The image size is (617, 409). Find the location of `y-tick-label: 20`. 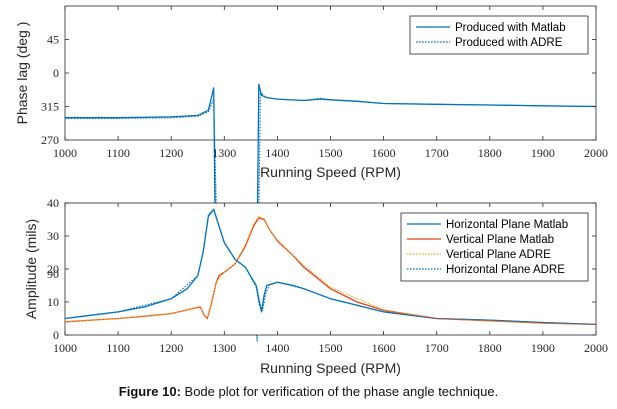

y-tick-label: 20 is located at coordinates (53, 269).